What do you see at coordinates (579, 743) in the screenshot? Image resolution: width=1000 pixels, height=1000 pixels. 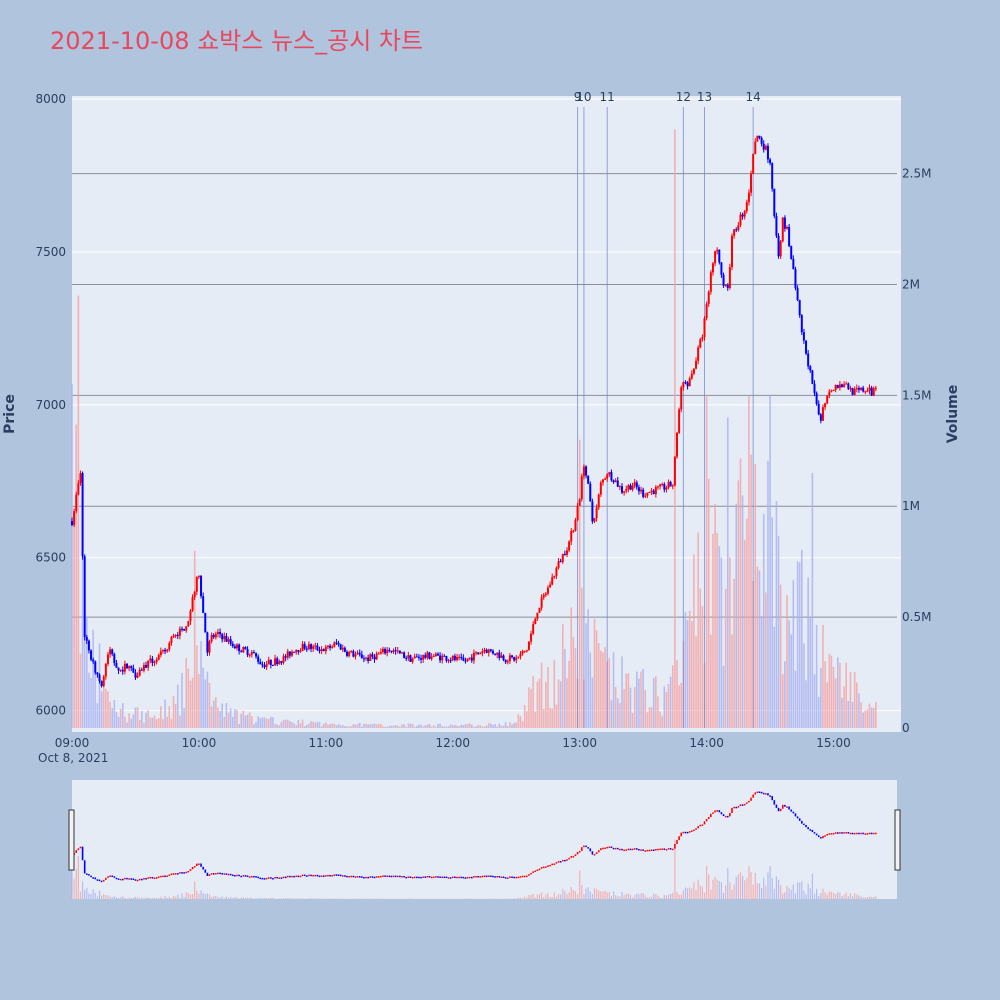 I see `time-tick-label: 13:00` at bounding box center [579, 743].